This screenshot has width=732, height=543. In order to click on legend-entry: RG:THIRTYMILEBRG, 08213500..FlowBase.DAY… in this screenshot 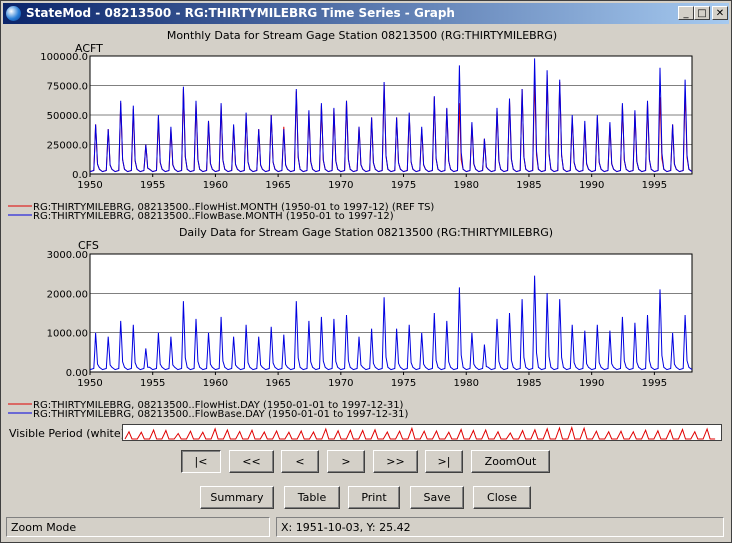, I will do `click(220, 414)`.